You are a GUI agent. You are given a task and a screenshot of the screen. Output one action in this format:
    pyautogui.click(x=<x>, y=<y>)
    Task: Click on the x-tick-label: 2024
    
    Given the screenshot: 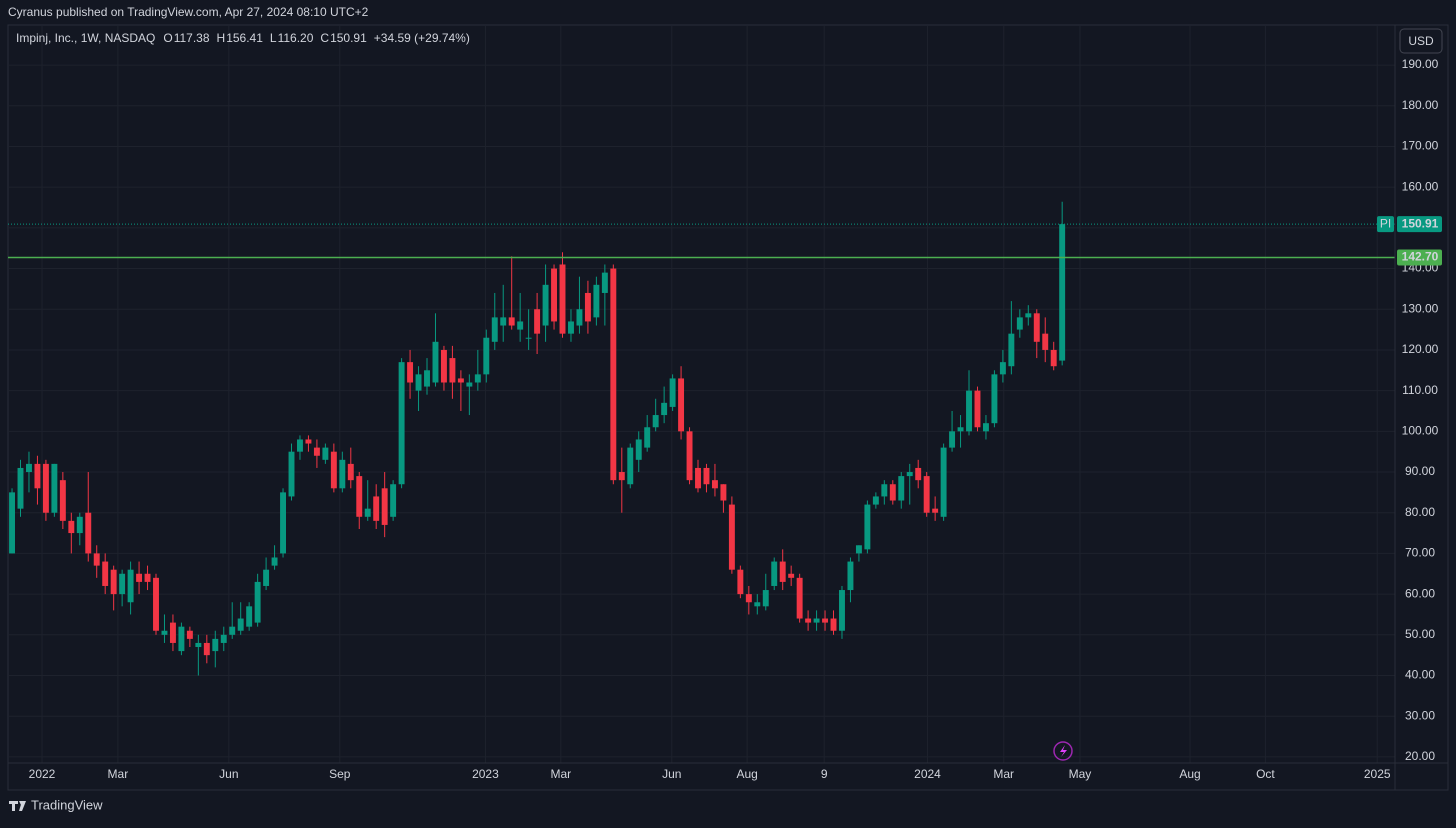 What is the action you would take?
    pyautogui.click(x=927, y=774)
    